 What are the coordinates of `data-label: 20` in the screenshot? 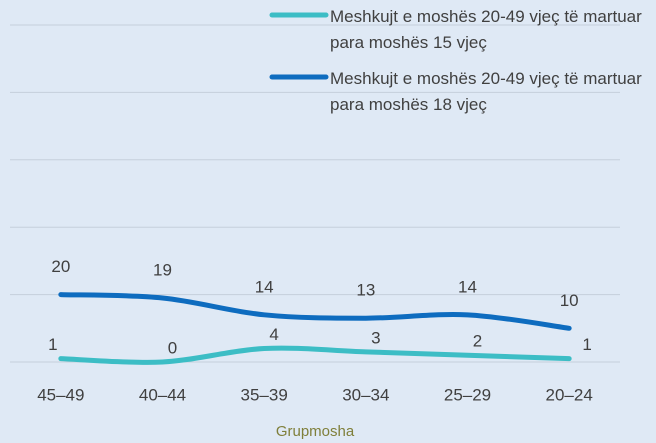 It's located at (60, 266).